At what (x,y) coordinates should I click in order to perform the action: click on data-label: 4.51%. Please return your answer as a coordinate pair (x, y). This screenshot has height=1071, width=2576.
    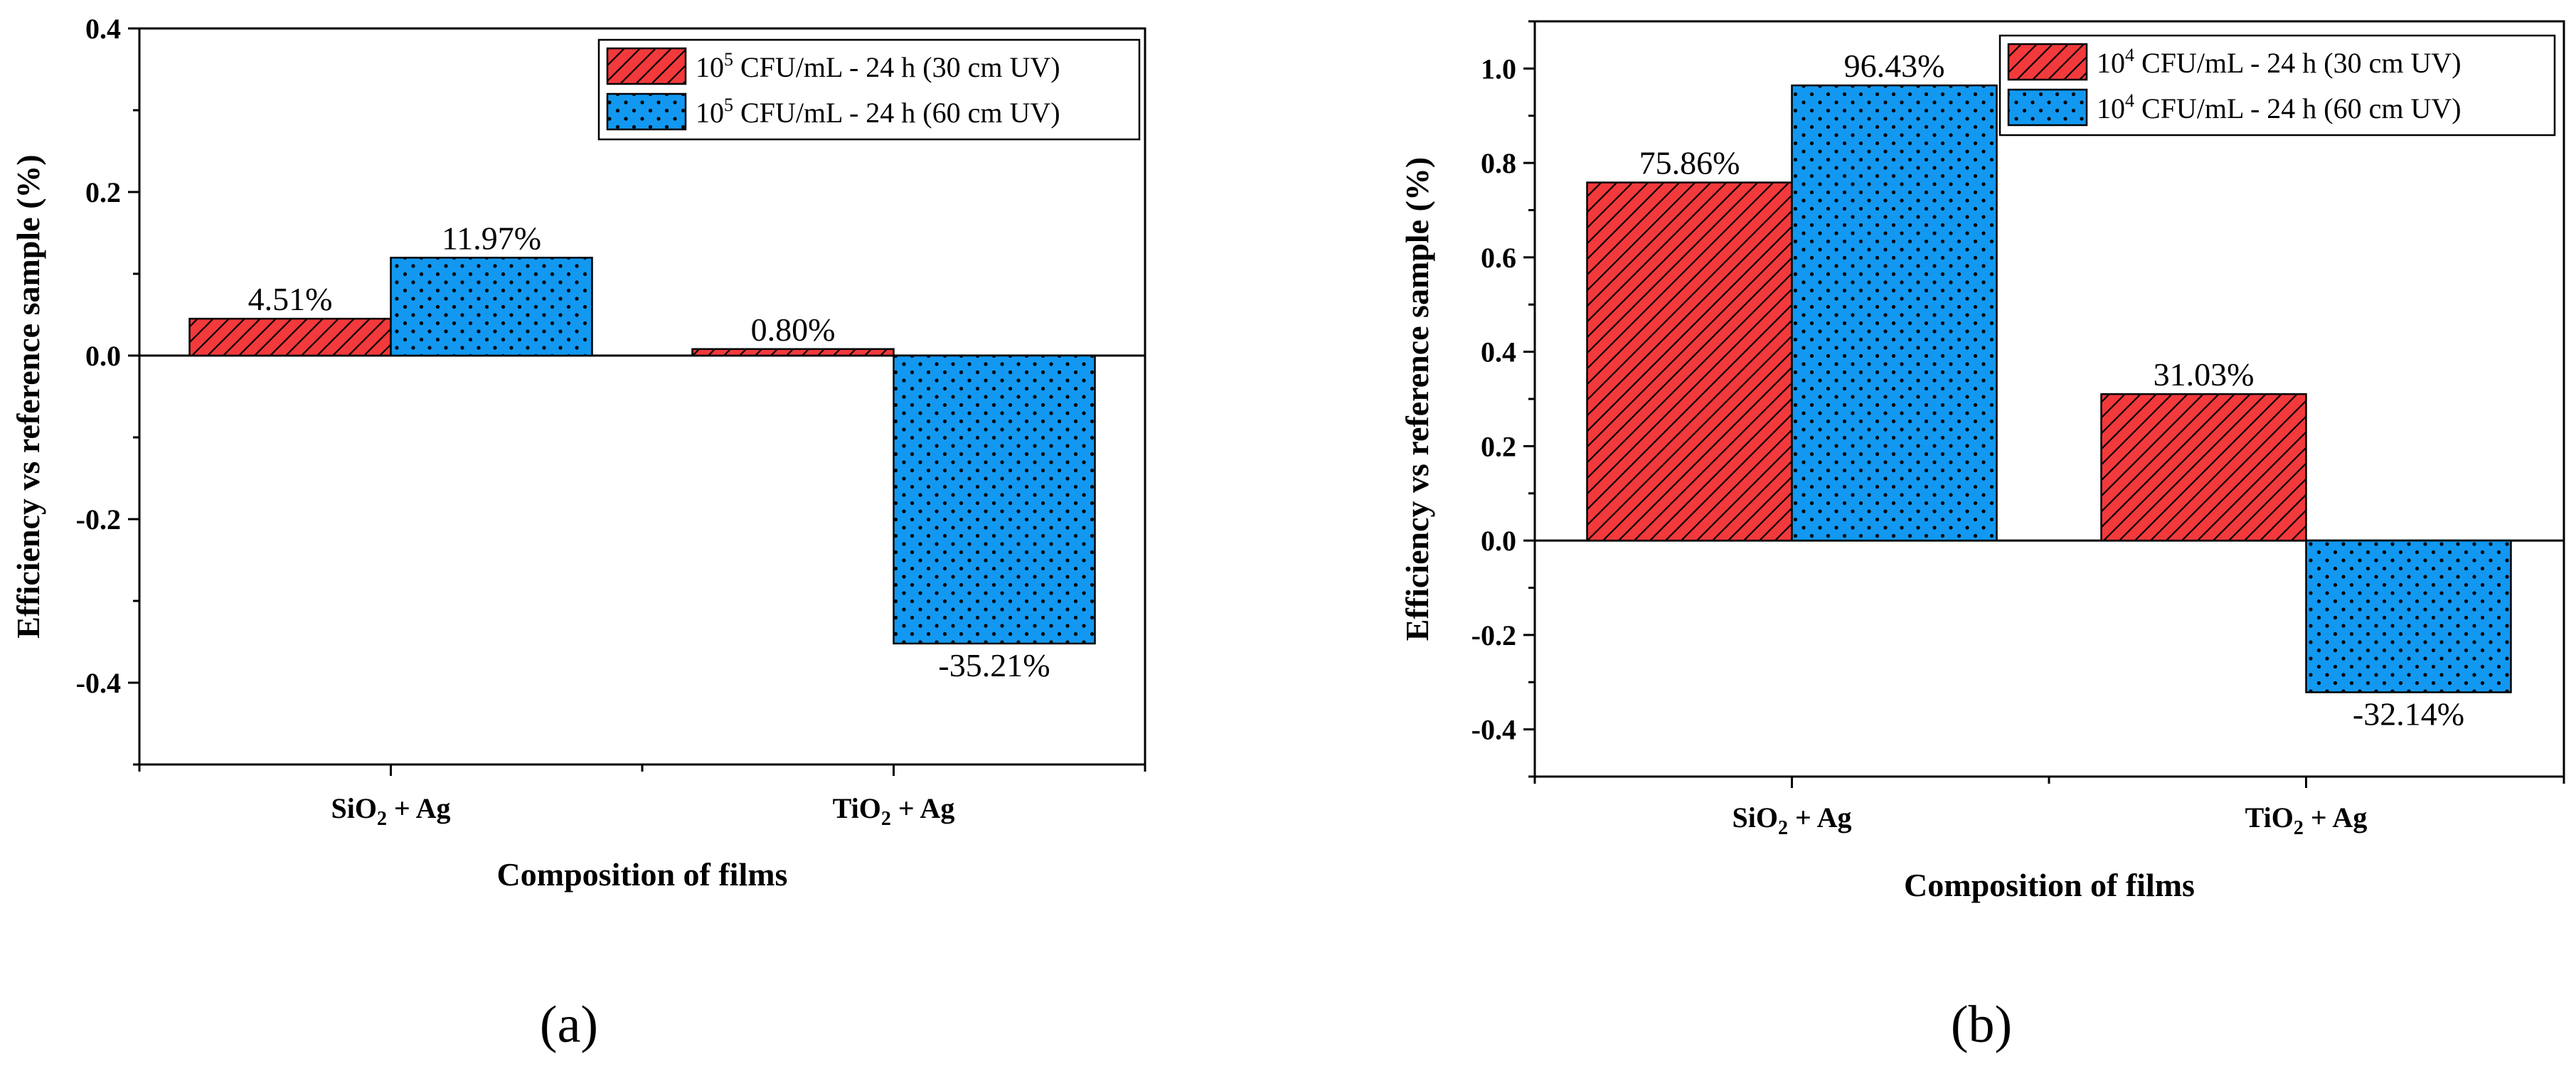
    Looking at the image, I should click on (290, 299).